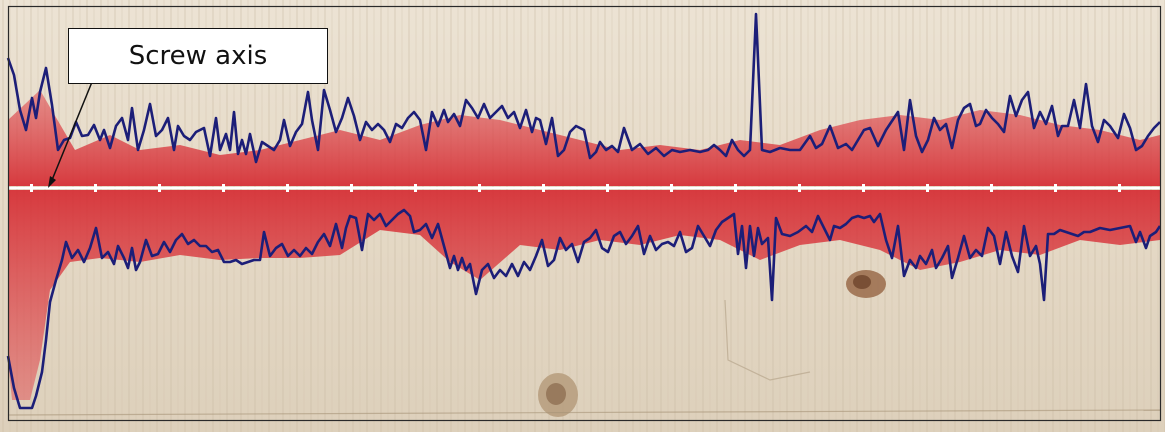 The width and height of the screenshot is (1165, 432). Describe the element at coordinates (72, 131) in the screenshot. I see `annotation-arrow` at that location.